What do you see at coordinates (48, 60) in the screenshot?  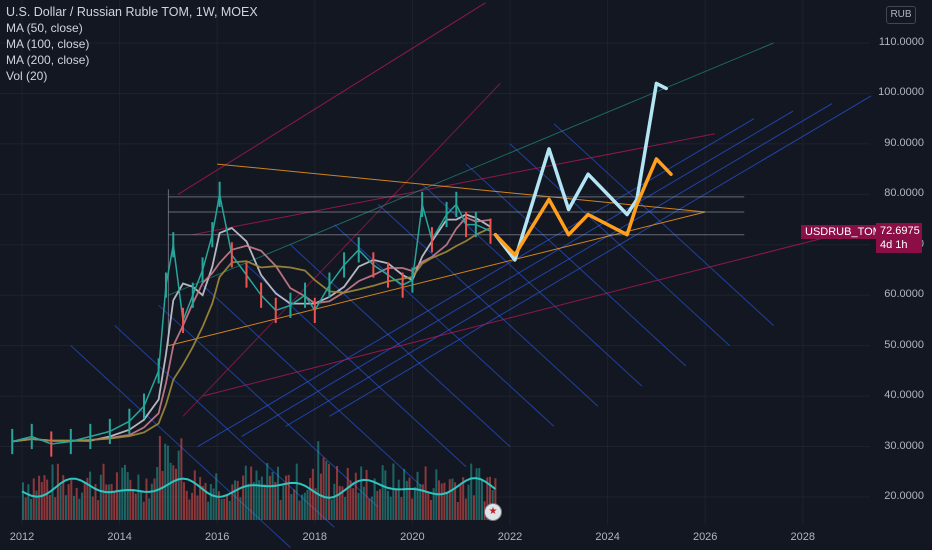 I see `legend-ma200: MA (200, close)` at bounding box center [48, 60].